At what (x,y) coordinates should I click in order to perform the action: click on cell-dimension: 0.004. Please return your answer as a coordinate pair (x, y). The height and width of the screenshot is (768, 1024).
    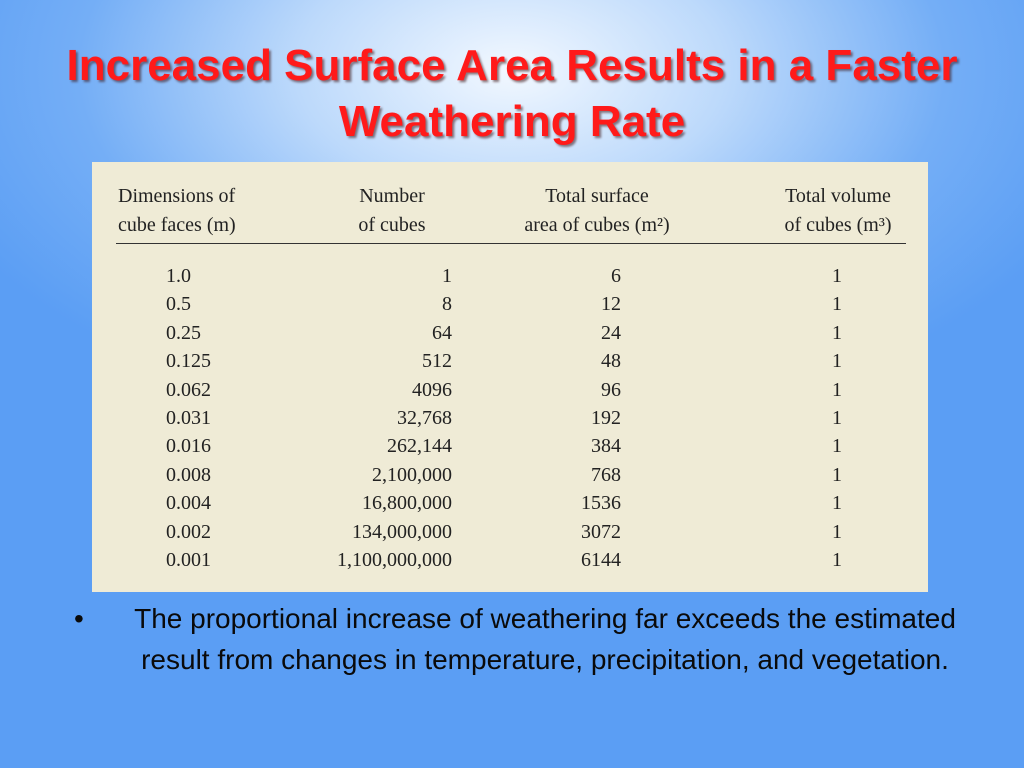
    Looking at the image, I should click on (188, 503).